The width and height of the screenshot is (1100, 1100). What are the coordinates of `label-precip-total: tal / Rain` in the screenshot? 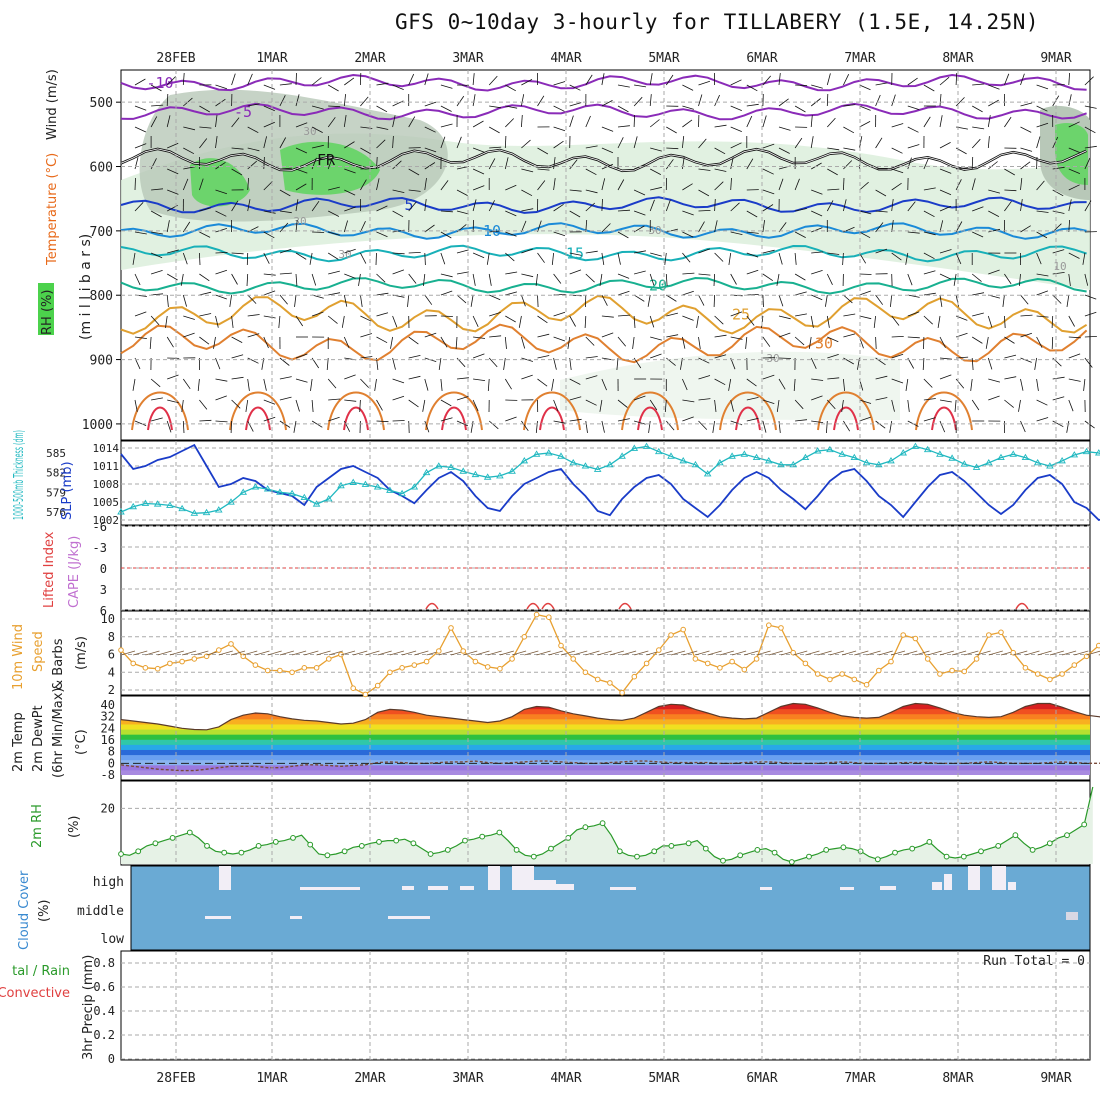 It's located at (41, 971).